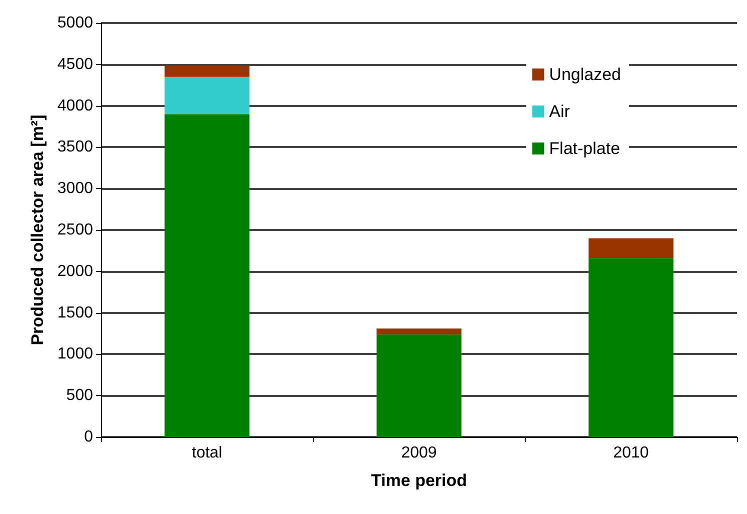 This screenshot has height=514, width=747. Describe the element at coordinates (37, 230) in the screenshot. I see `y-axis-title: Produced collector area [m²]` at that location.